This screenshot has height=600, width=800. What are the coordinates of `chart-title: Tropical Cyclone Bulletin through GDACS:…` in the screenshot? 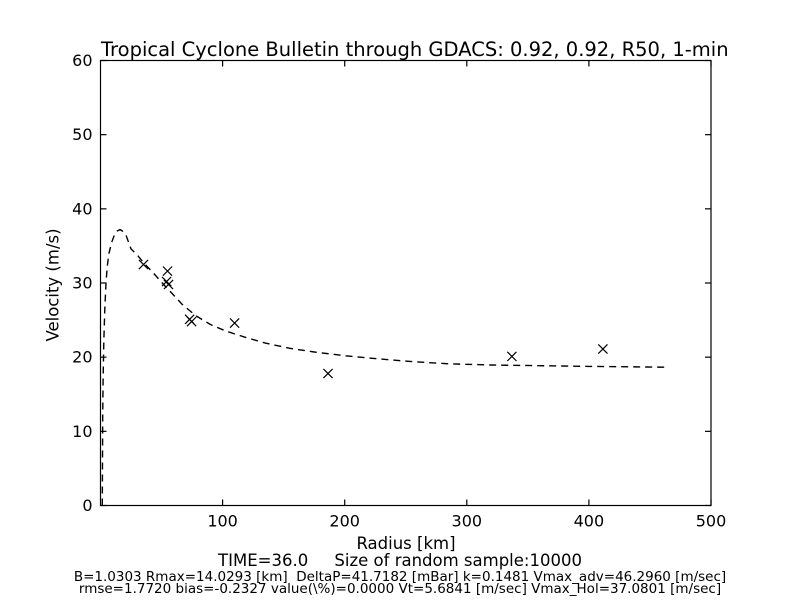 It's located at (415, 49).